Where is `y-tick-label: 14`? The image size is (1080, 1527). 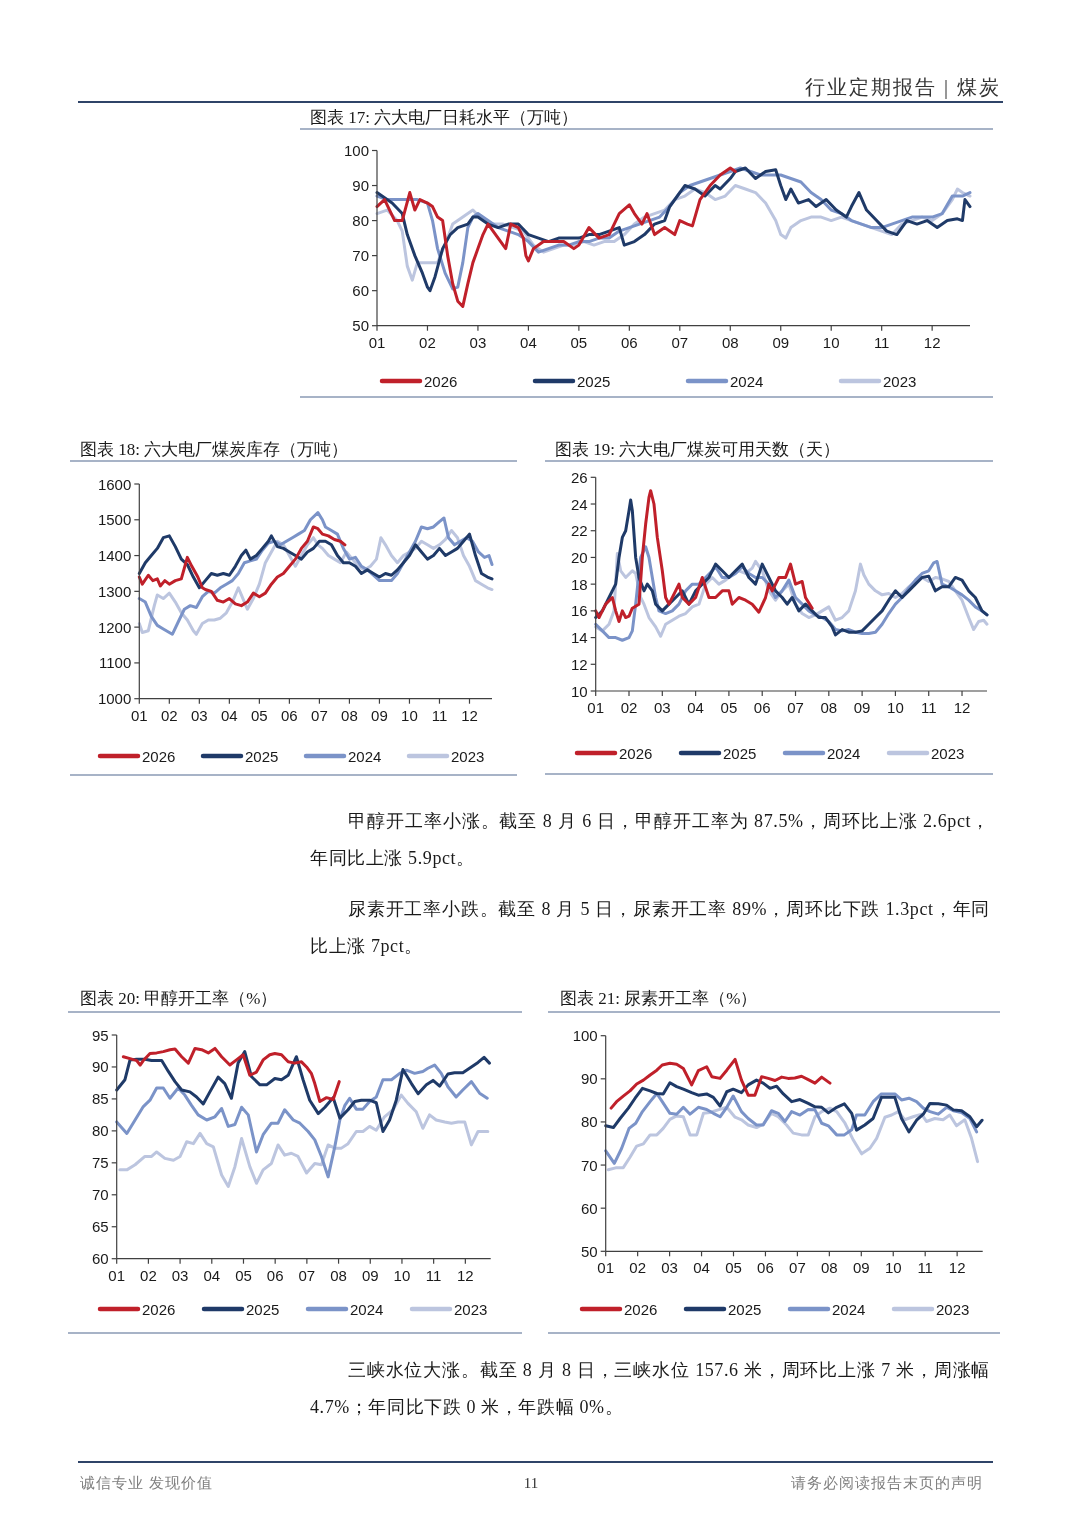 y-tick-label: 14 is located at coordinates (579, 638).